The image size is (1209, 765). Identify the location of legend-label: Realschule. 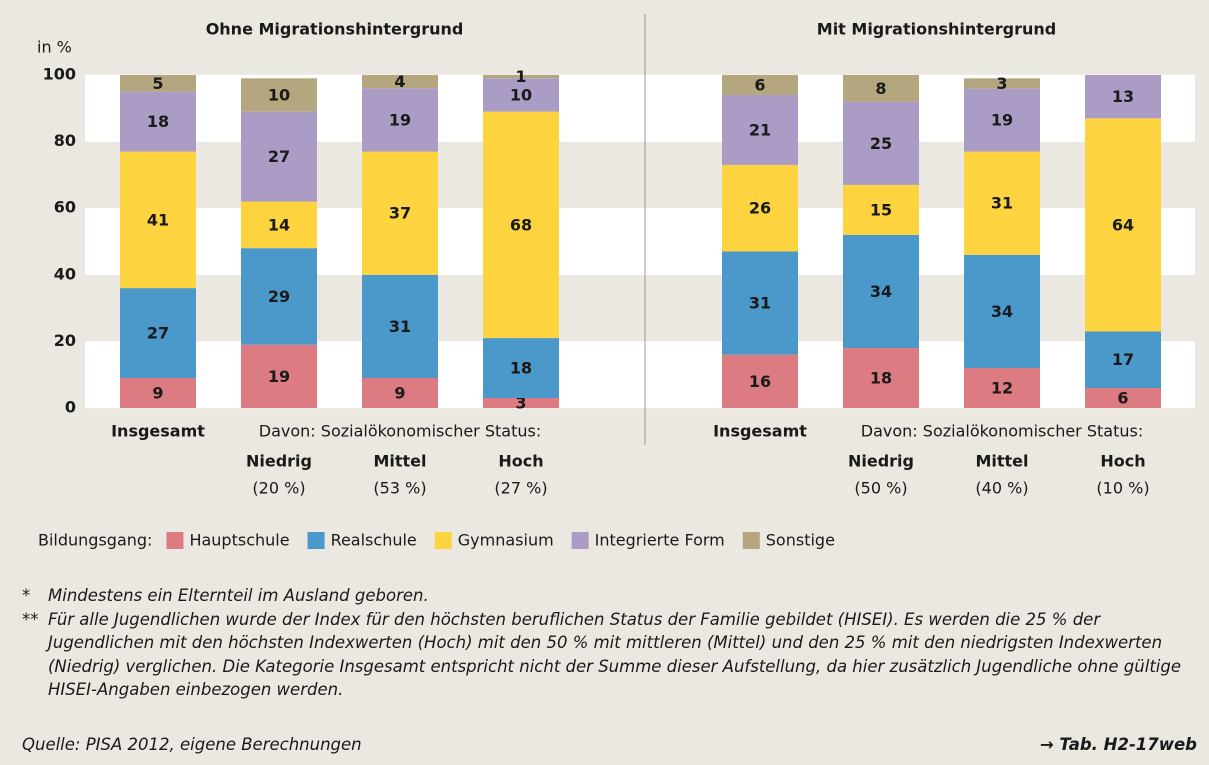
(374, 540).